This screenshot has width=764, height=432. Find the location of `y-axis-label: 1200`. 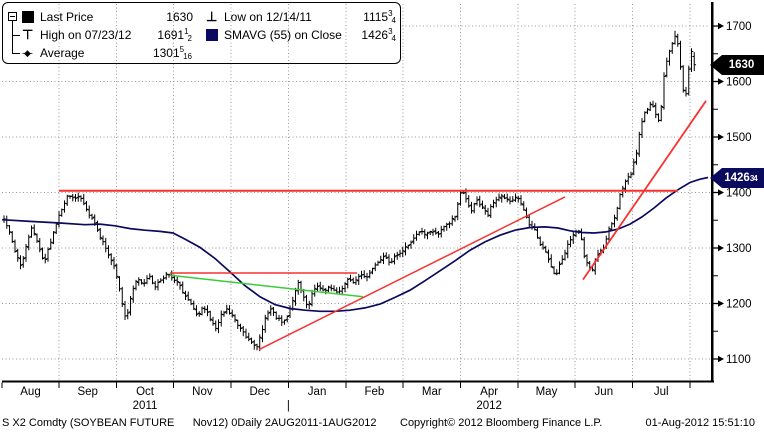

y-axis-label: 1200 is located at coordinates (739, 305).